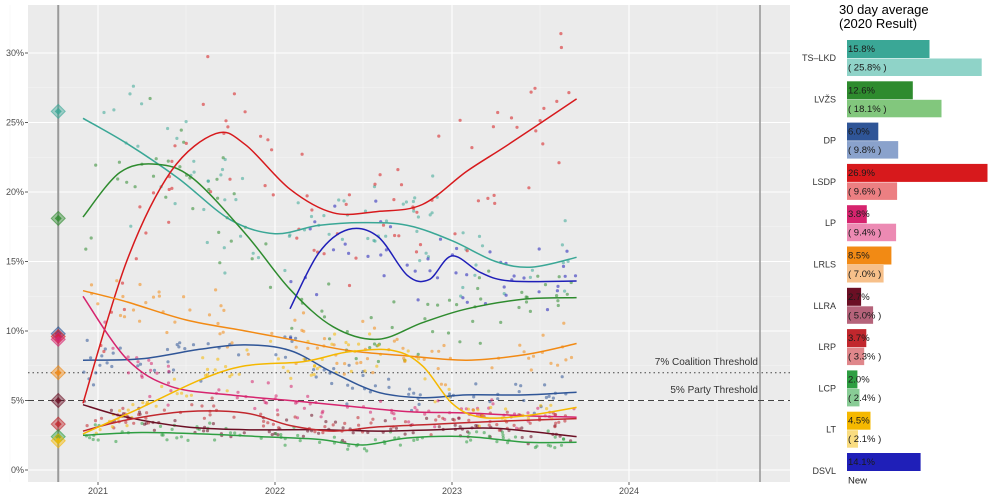 Image resolution: width=1000 pixels, height=500 pixels. Describe the element at coordinates (329, 421) in the screenshot. I see `trend-line-lrp` at that location.